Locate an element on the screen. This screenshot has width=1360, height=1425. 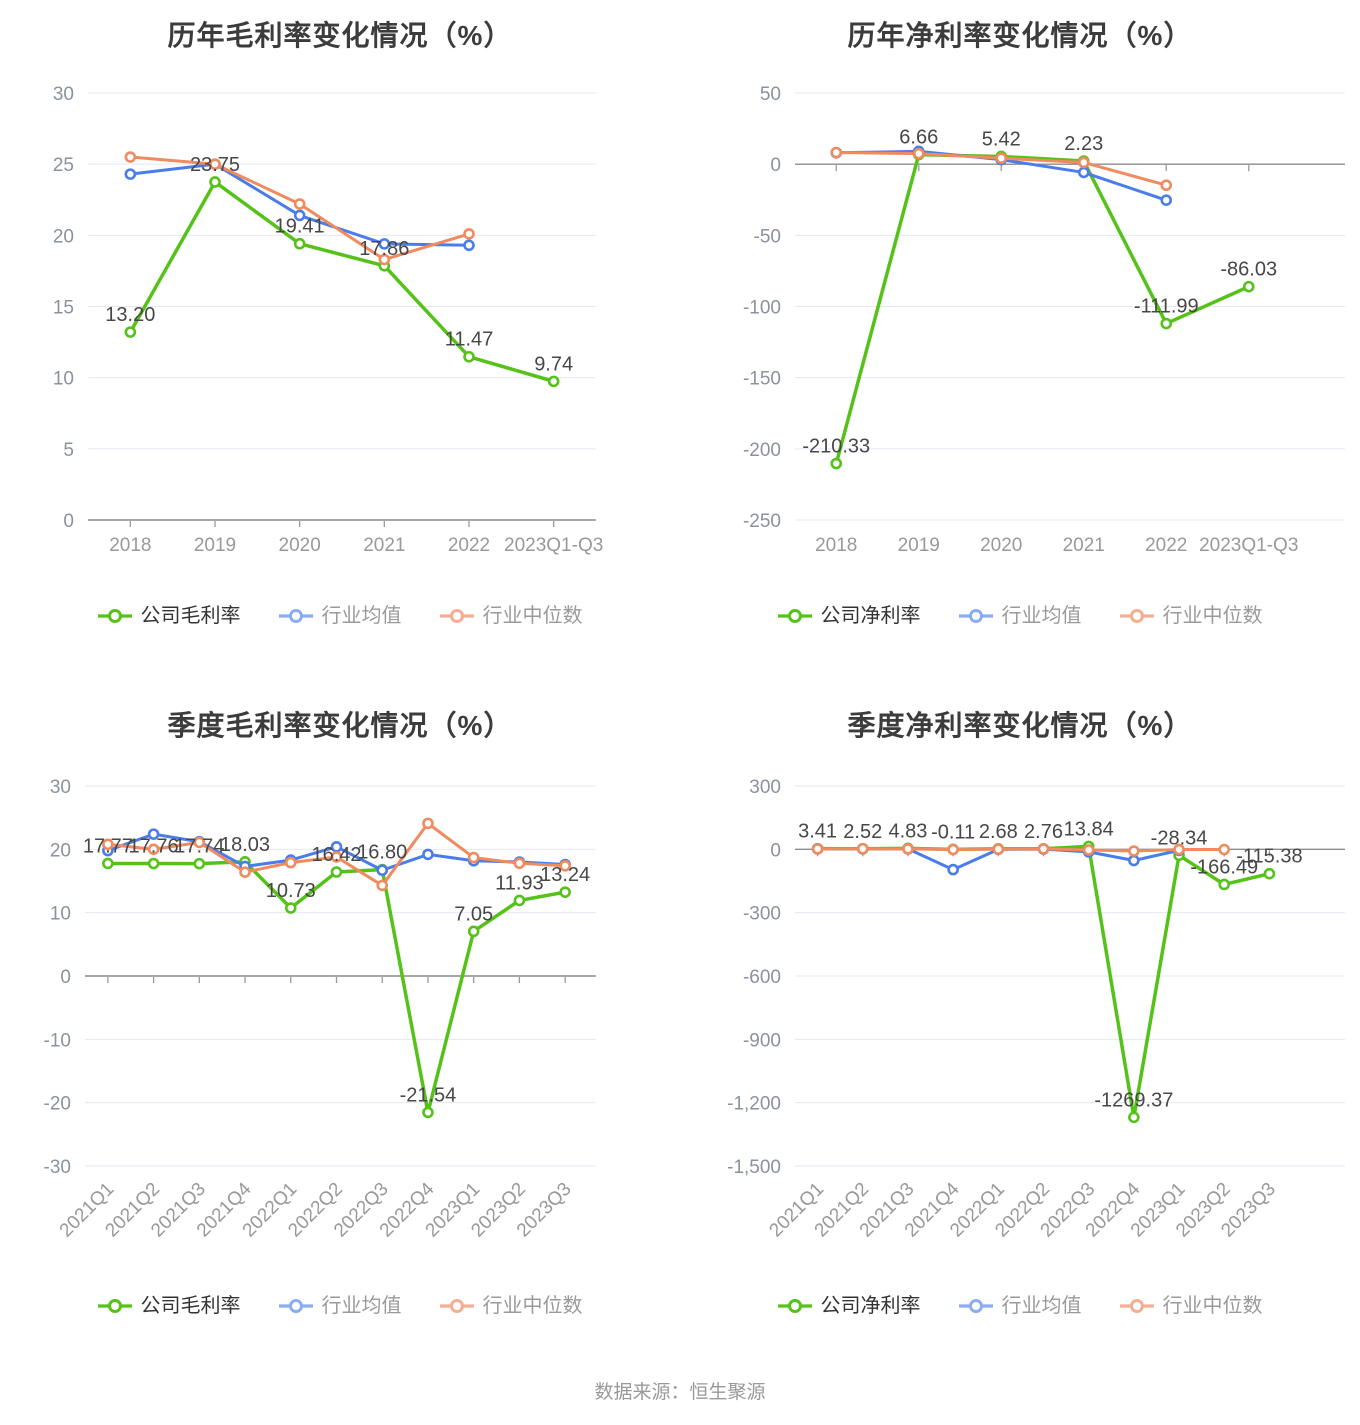
data-label: 11.93 is located at coordinates (519, 883).